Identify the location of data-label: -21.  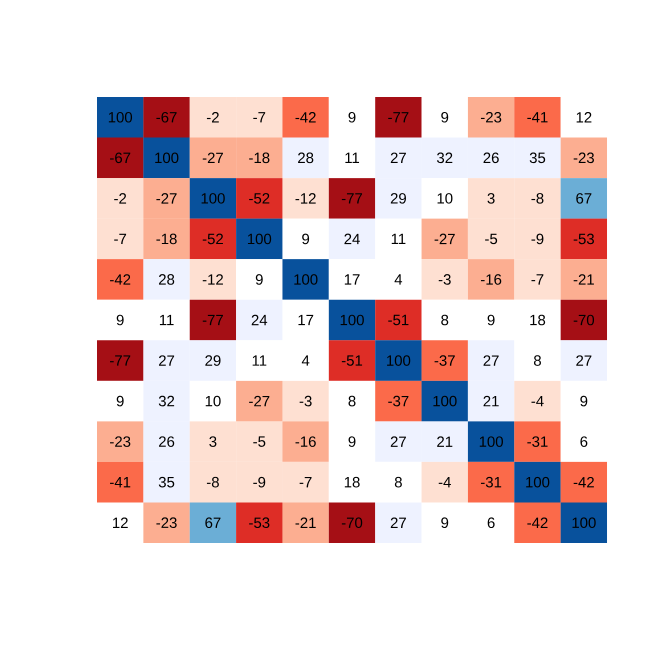
(306, 523).